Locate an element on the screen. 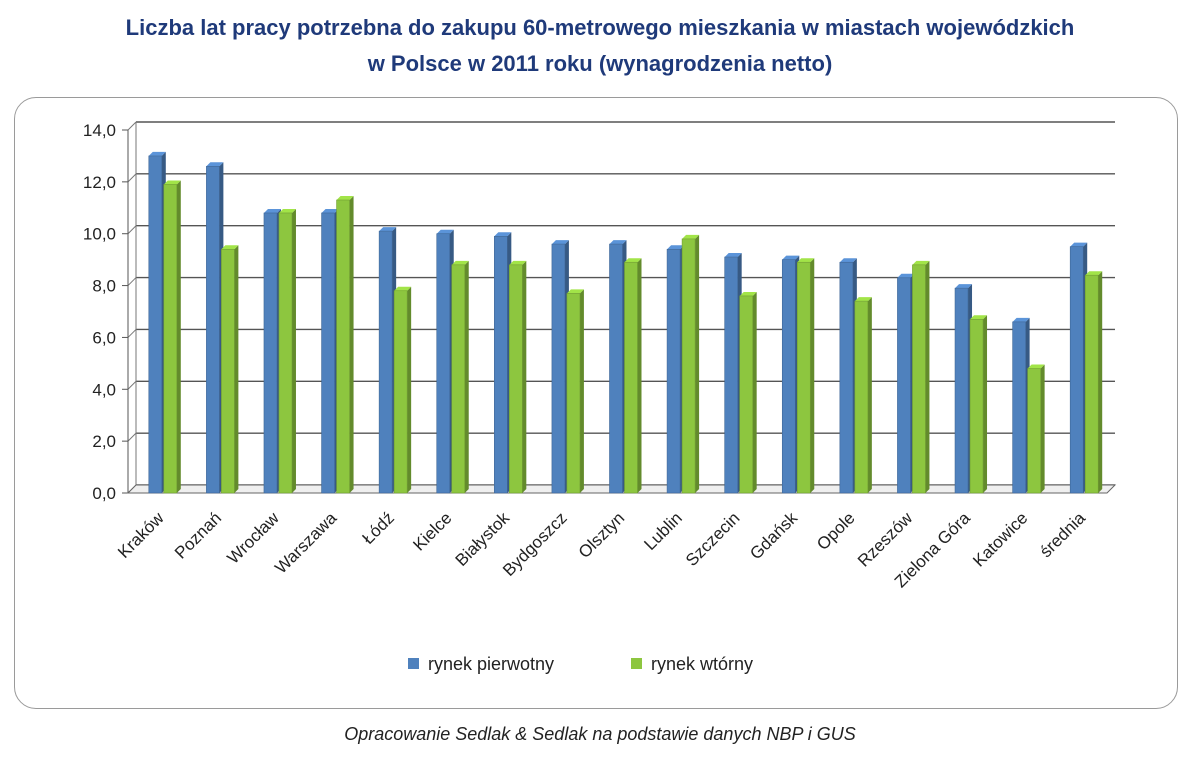  x-tick-label: Gdańsk is located at coordinates (773, 535).